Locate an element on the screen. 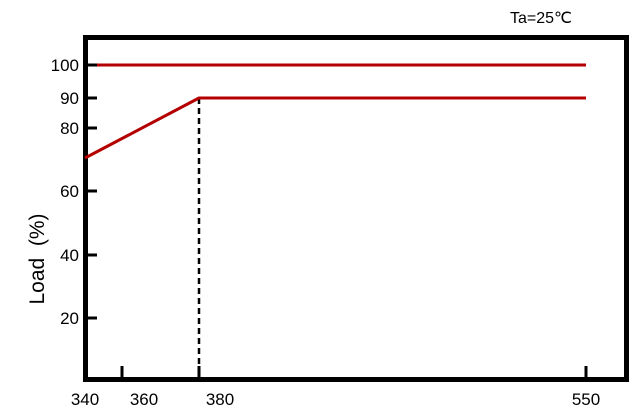 The height and width of the screenshot is (412, 630). x-tick-label-550: 550 is located at coordinates (586, 399).